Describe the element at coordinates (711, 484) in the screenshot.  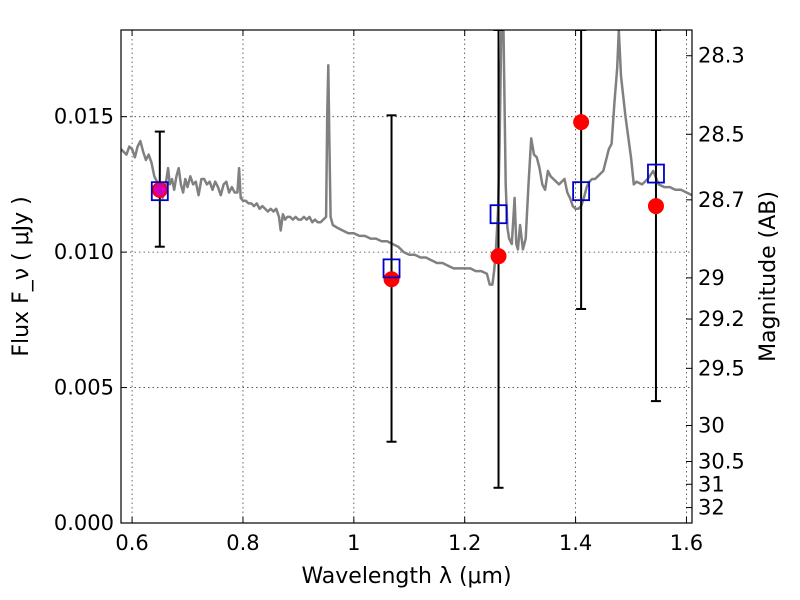
I see `right-tick-label: 31` at that location.